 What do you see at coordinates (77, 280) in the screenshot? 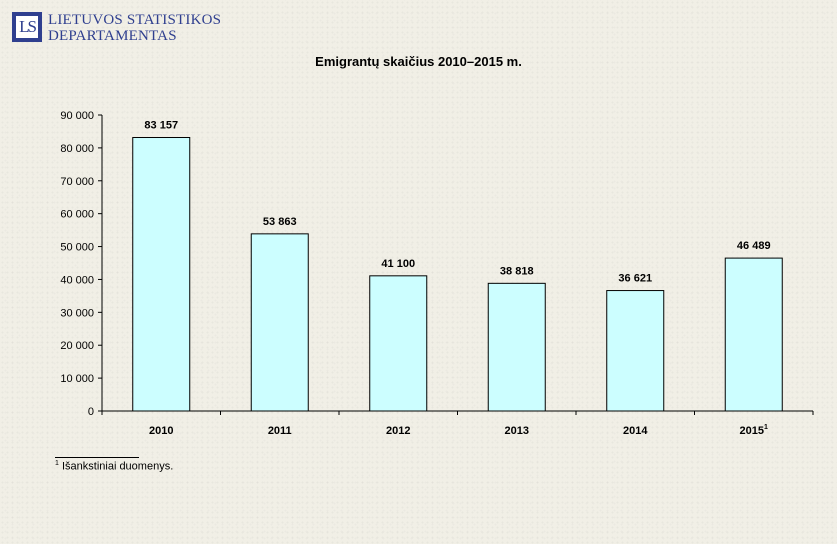
I see `y-tick-label: 40 000` at bounding box center [77, 280].